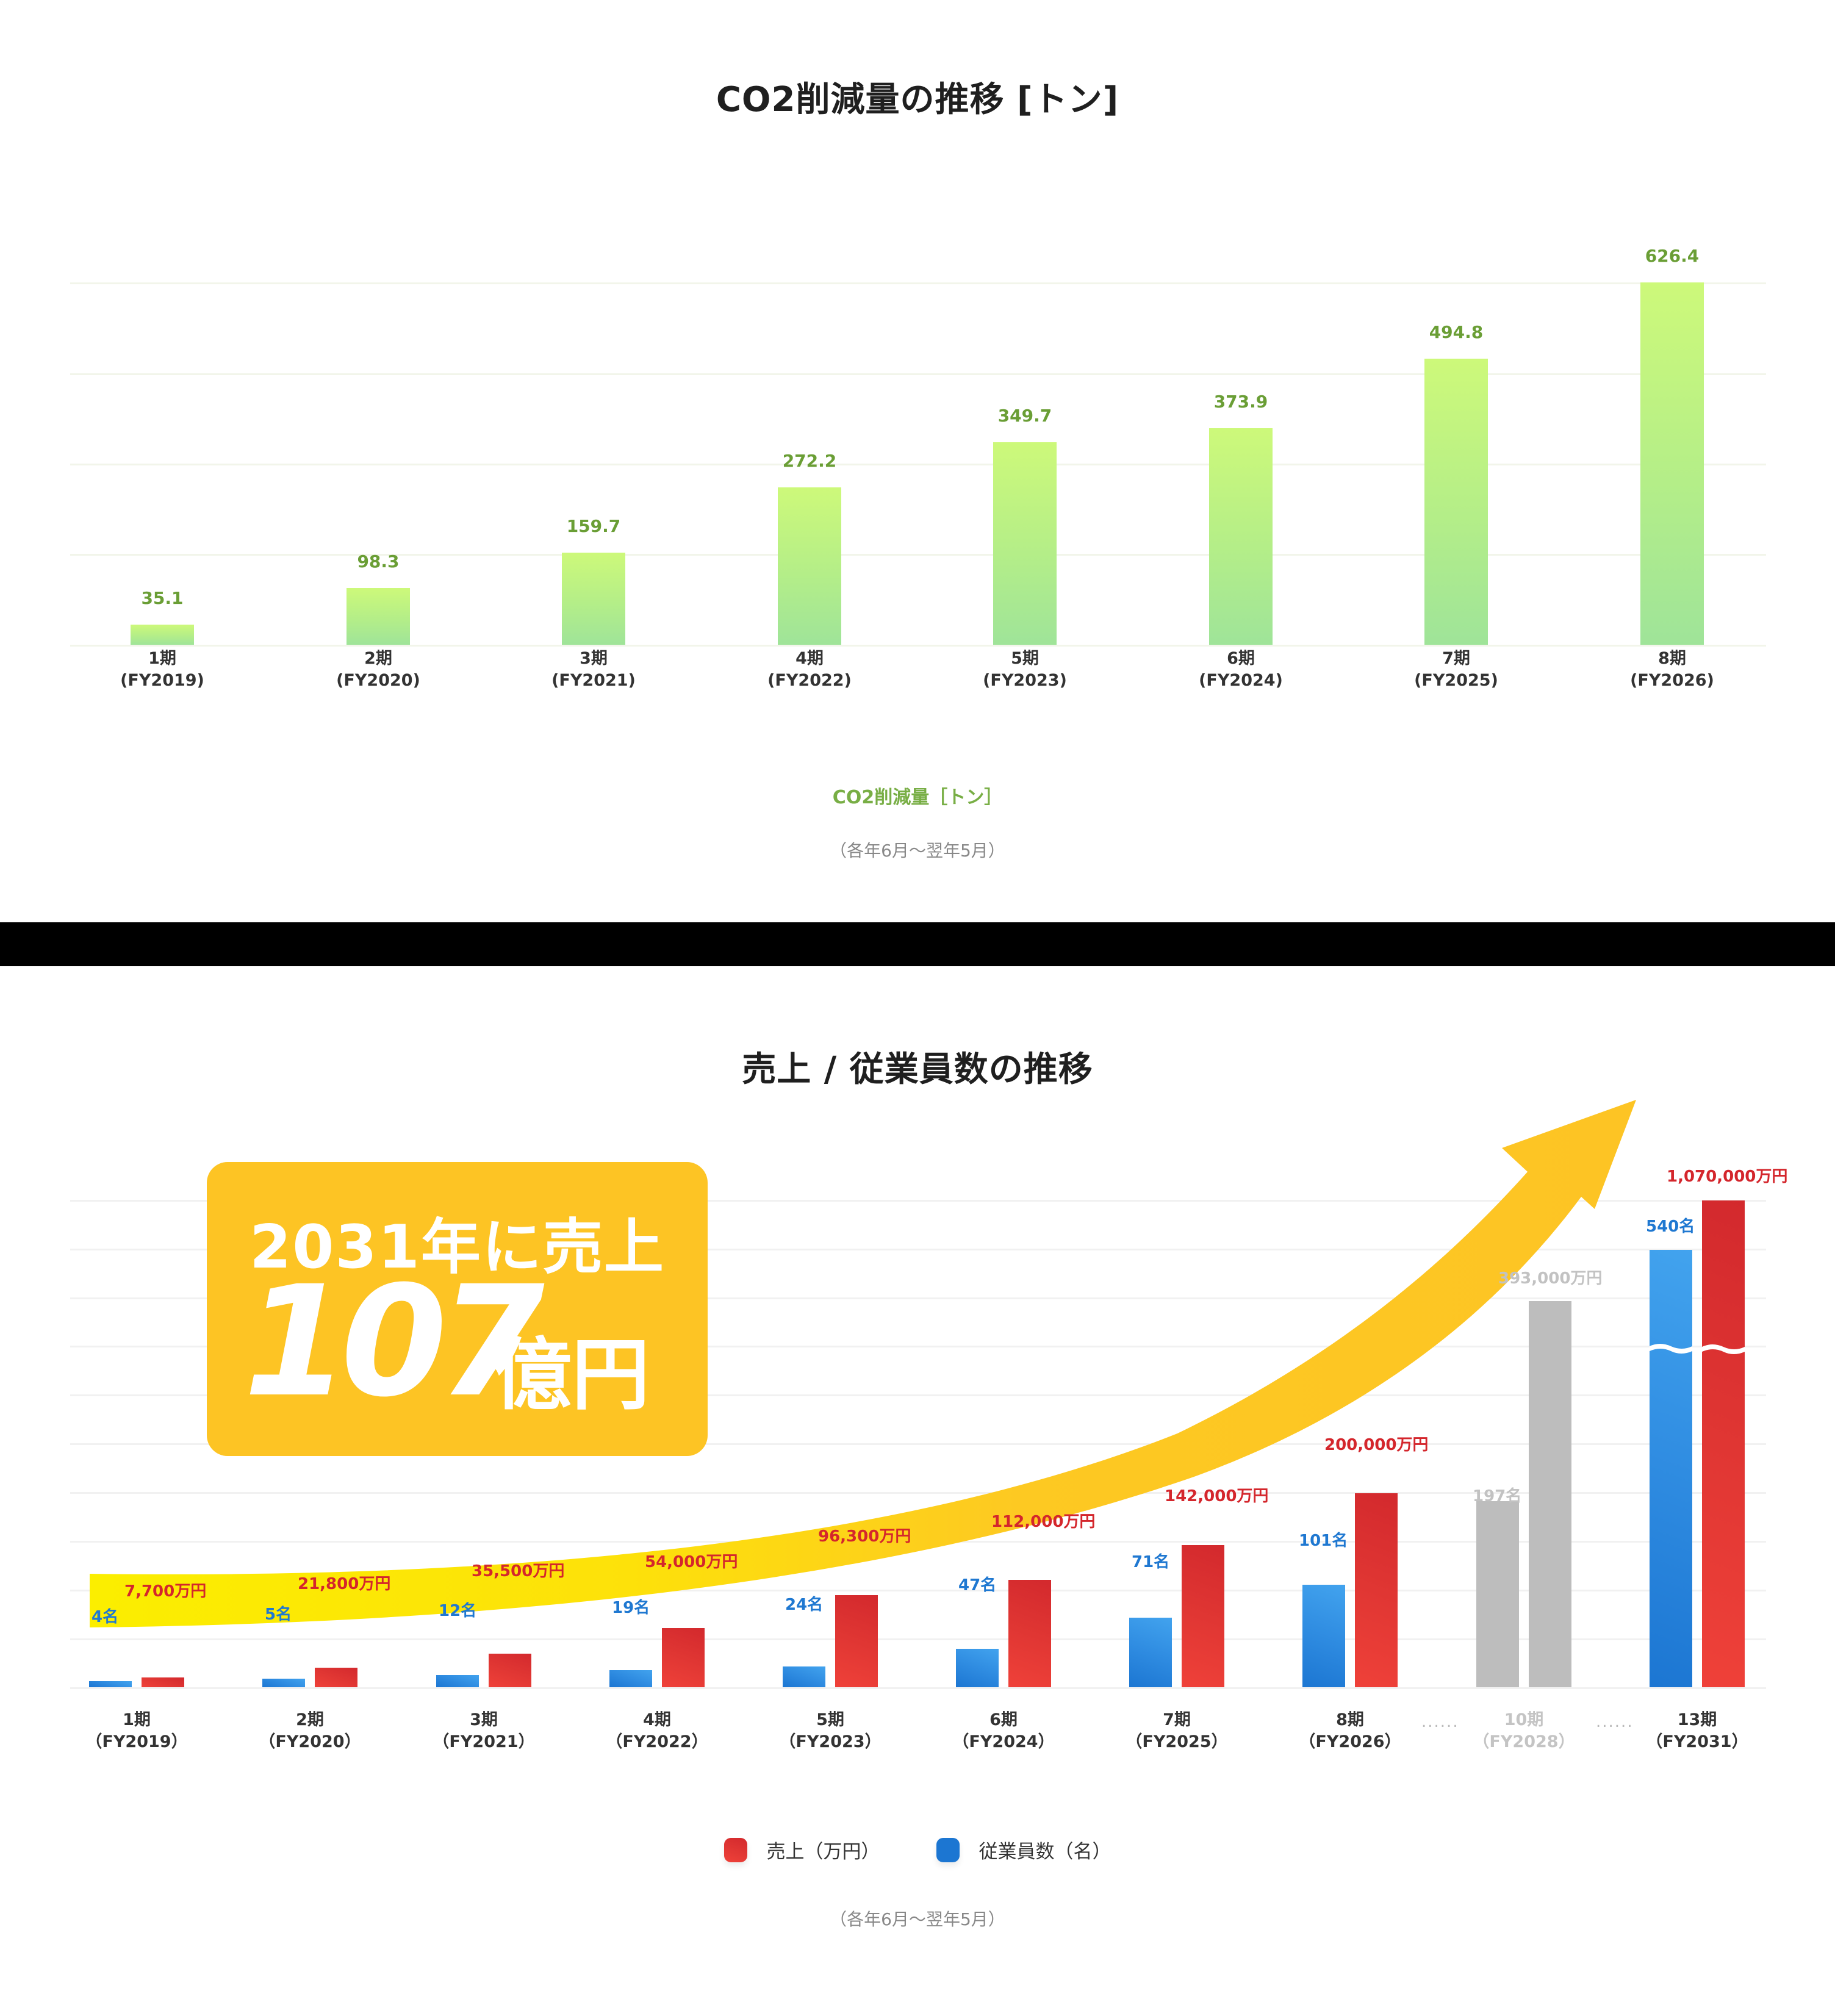 The width and height of the screenshot is (1835, 2016). What do you see at coordinates (378, 561) in the screenshot?
I see `co2-value-label: 98.3` at bounding box center [378, 561].